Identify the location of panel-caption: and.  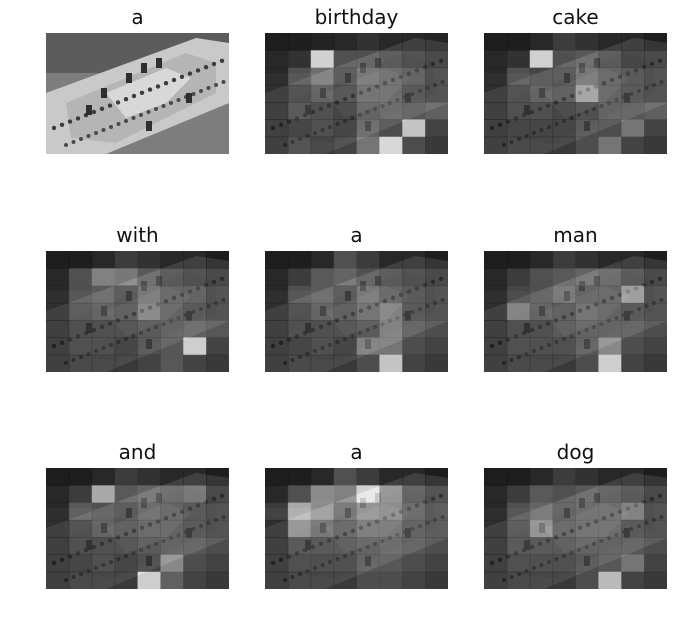
(137, 452).